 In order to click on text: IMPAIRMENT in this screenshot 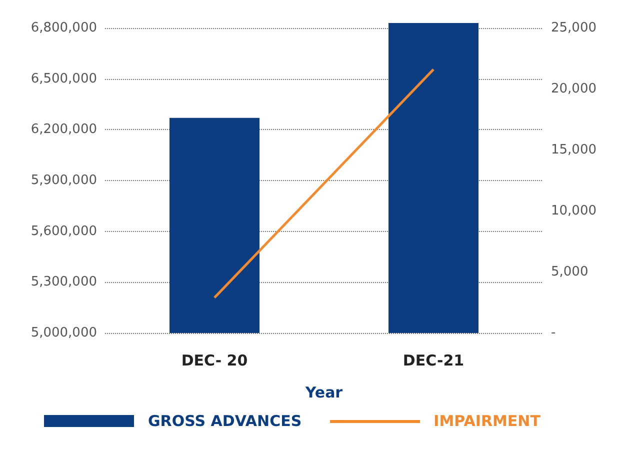, I will do `click(487, 421)`.